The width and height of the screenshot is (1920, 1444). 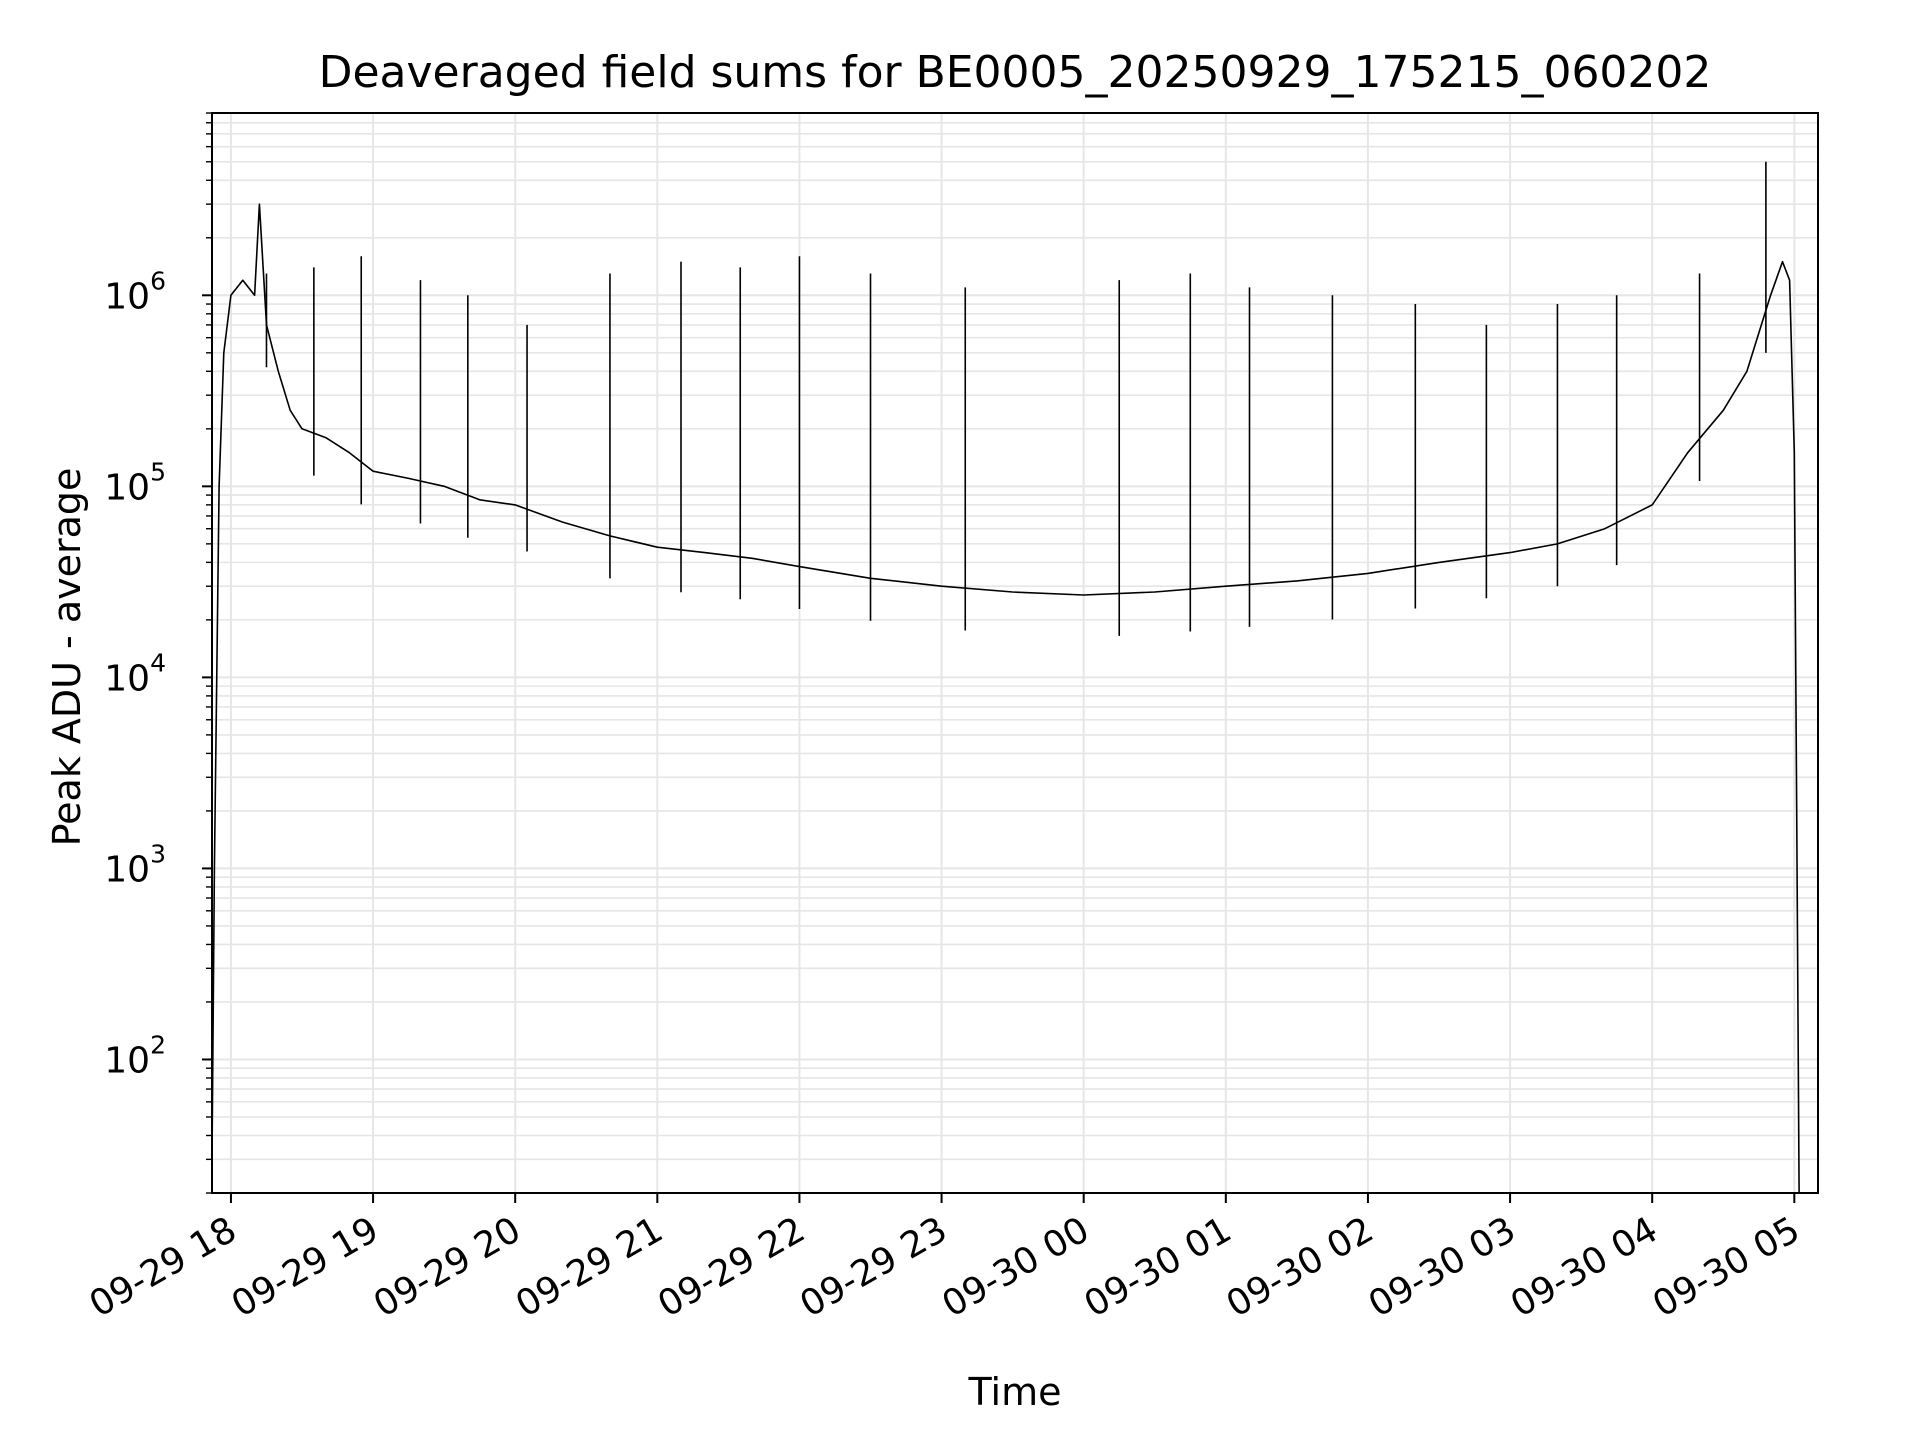 I want to click on y-tick-exponent: 4, so click(x=158, y=662).